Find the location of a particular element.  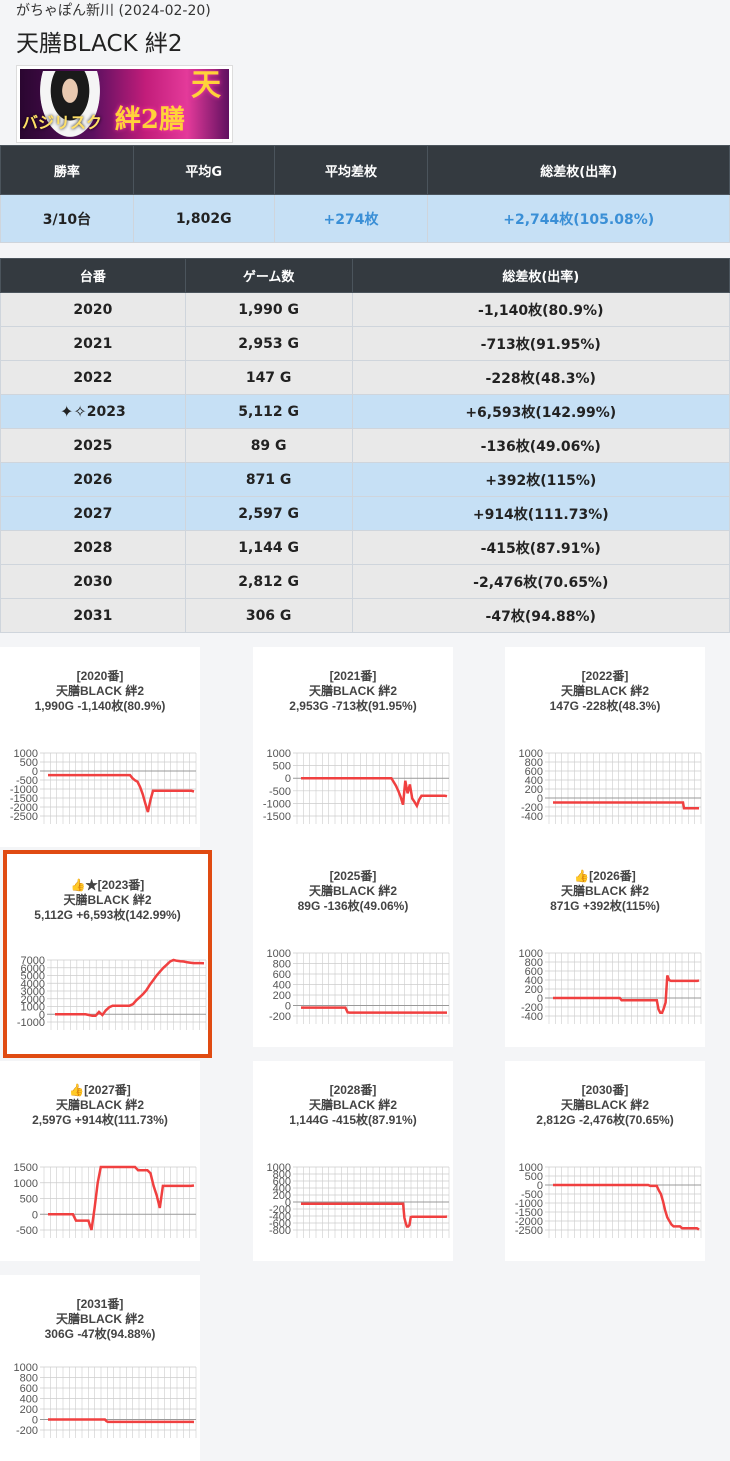

game-count-cell: 1,990 G is located at coordinates (268, 309).